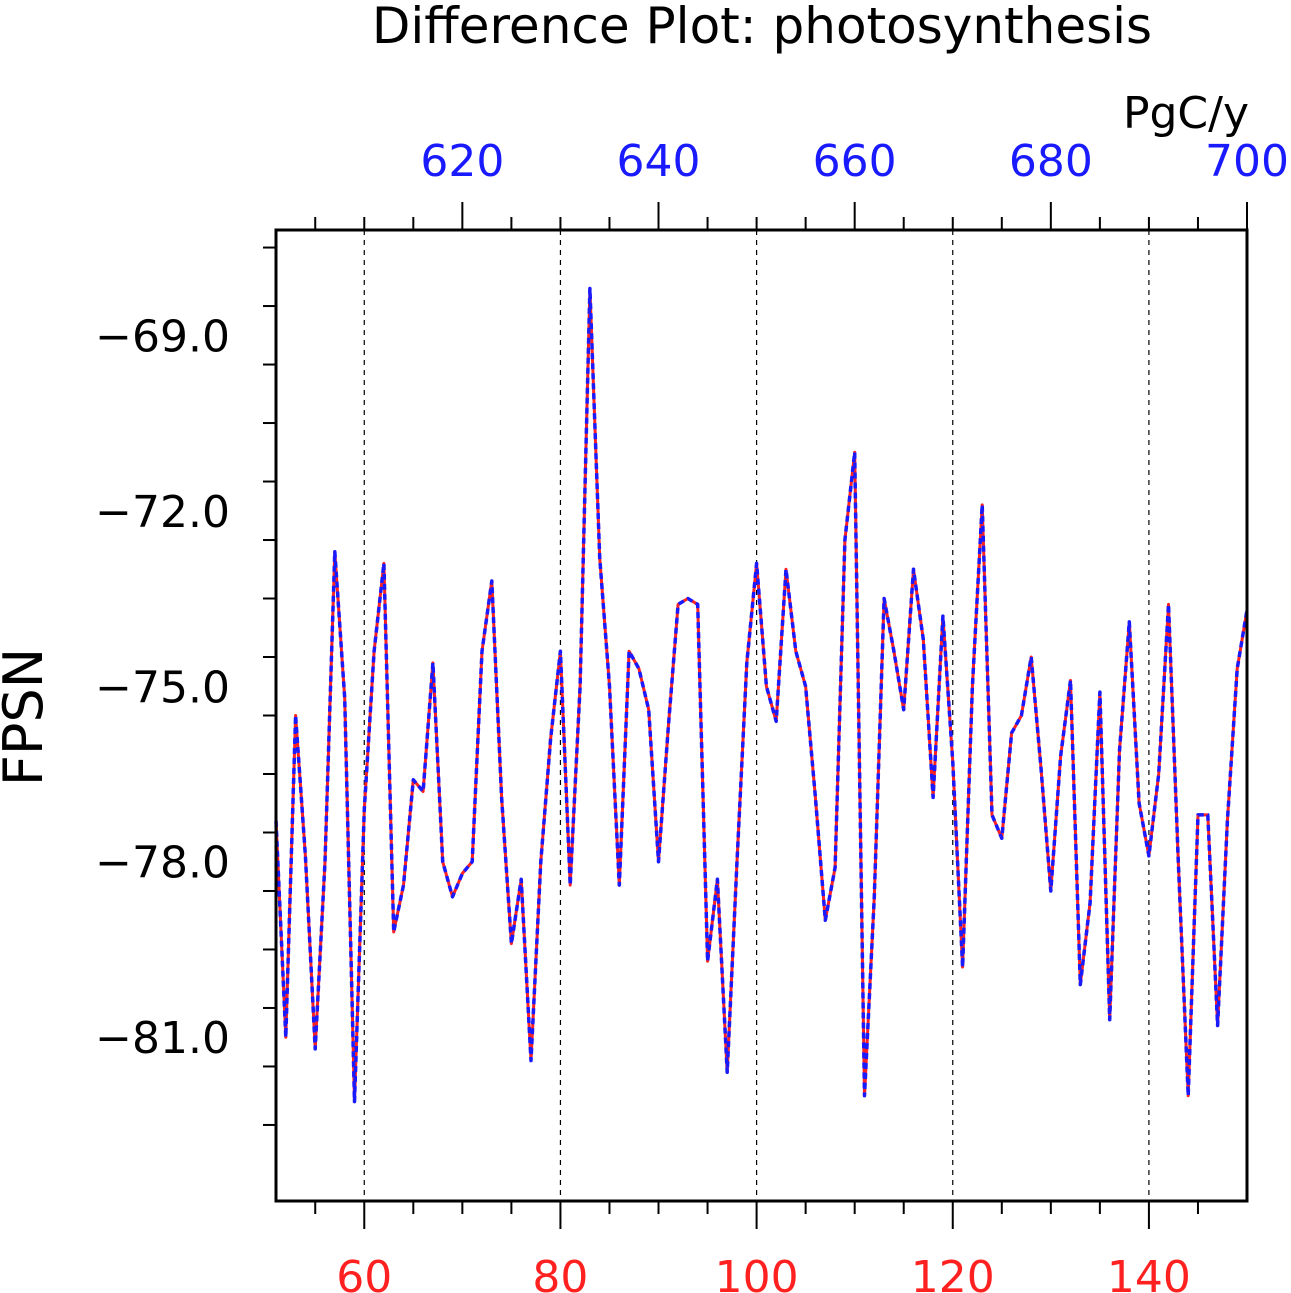 Image resolution: width=1291 pixels, height=1293 pixels. Describe the element at coordinates (560, 1272) in the screenshot. I see `x-tick-label: 80` at that location.